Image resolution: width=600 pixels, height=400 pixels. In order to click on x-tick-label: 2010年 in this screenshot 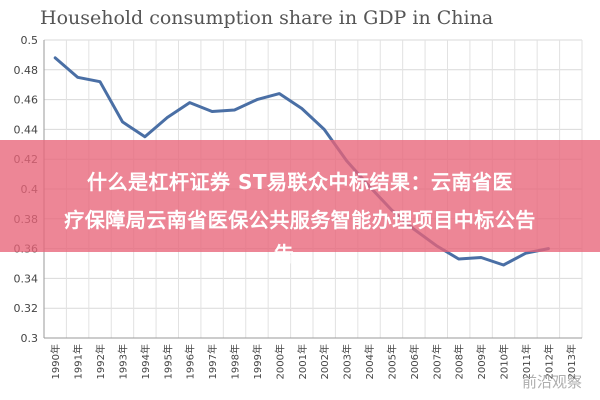, I will do `click(504, 361)`.